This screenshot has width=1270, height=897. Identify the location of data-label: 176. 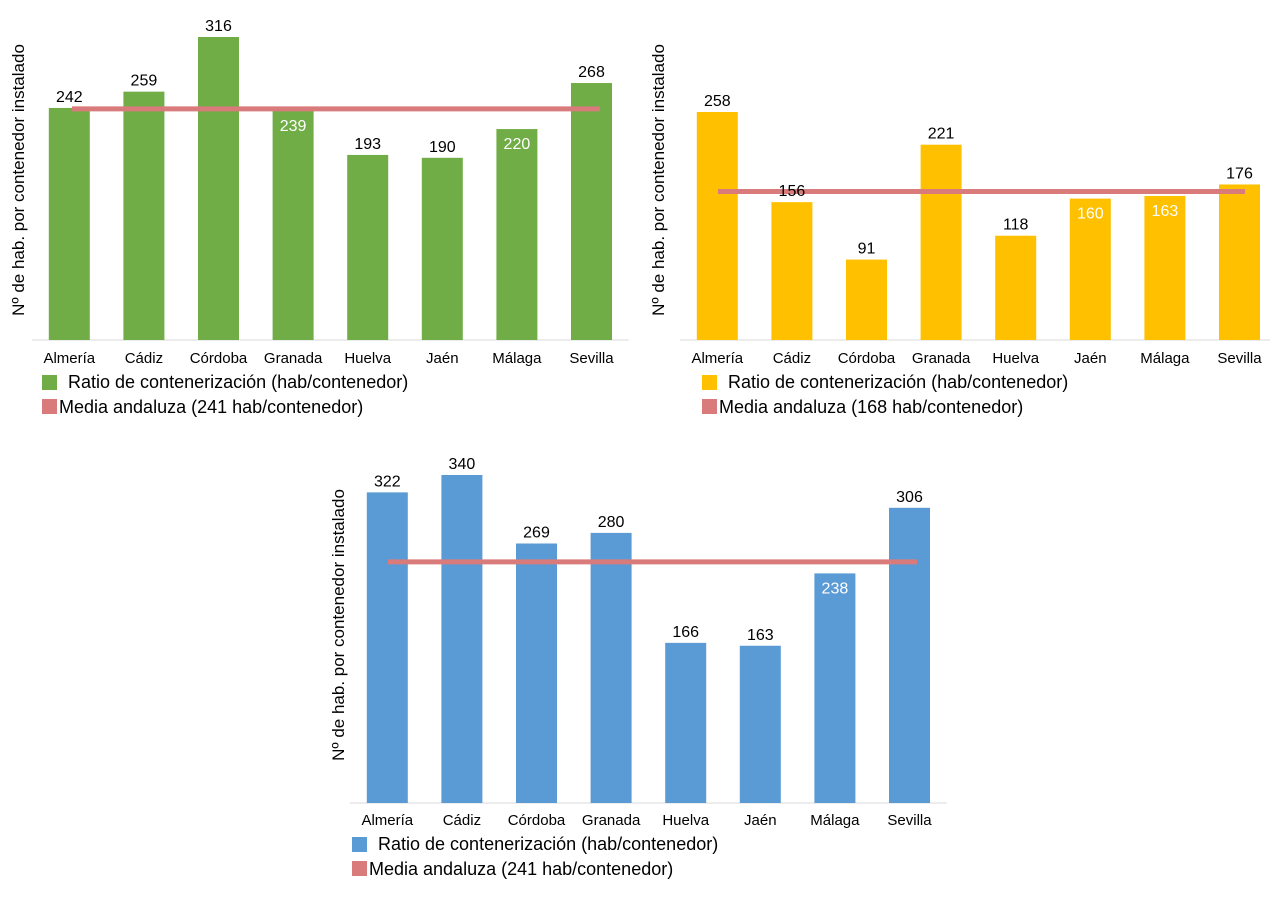
(1239, 173).